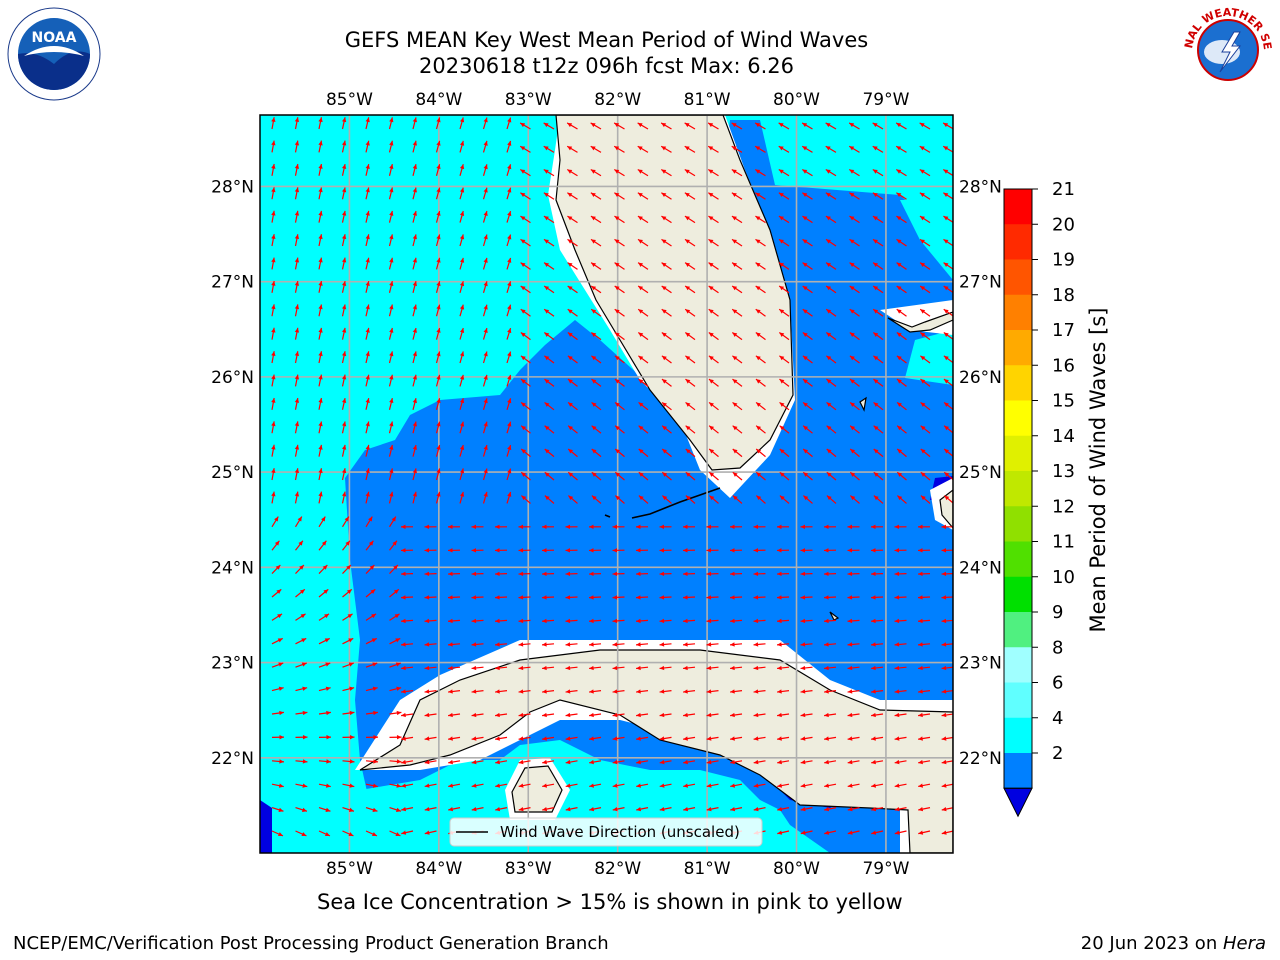  What do you see at coordinates (606, 66) in the screenshot?
I see `chart-subtitle: 20230618 t12z 096h fcst Max: 6.26` at bounding box center [606, 66].